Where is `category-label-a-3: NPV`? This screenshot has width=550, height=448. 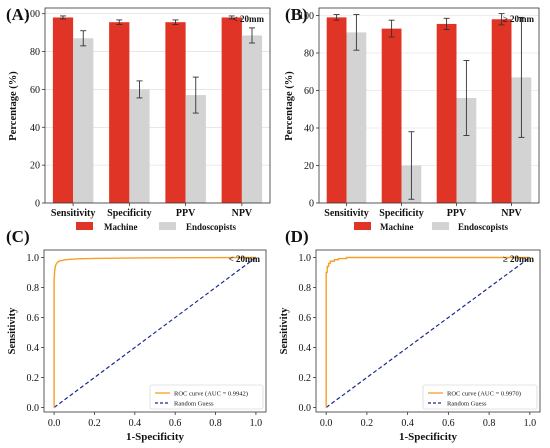
category-label-a-3: NPV is located at coordinates (242, 213).